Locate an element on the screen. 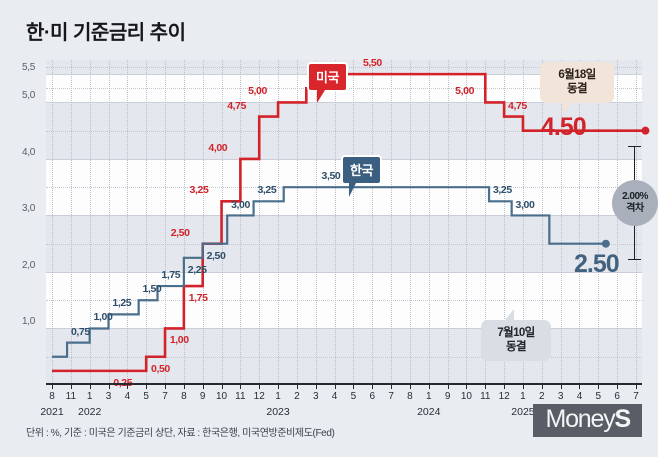 Image resolution: width=658 pixels, height=457 pixels. data-value-label: 4,00 is located at coordinates (218, 147).